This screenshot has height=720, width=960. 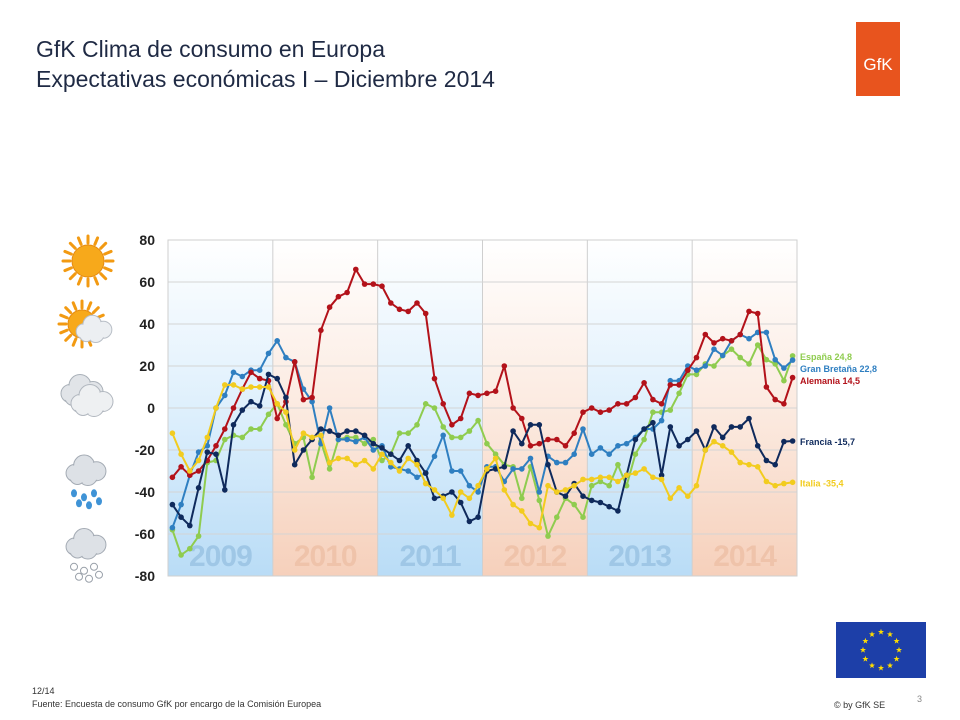 What do you see at coordinates (151, 408) in the screenshot?
I see `y-tick-label: 0` at bounding box center [151, 408].